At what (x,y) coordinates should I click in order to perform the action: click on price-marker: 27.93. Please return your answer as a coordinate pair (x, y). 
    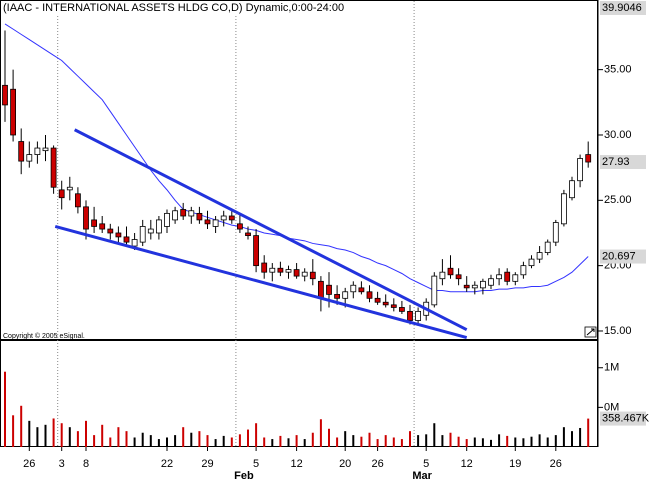
    Looking at the image, I should click on (623, 162).